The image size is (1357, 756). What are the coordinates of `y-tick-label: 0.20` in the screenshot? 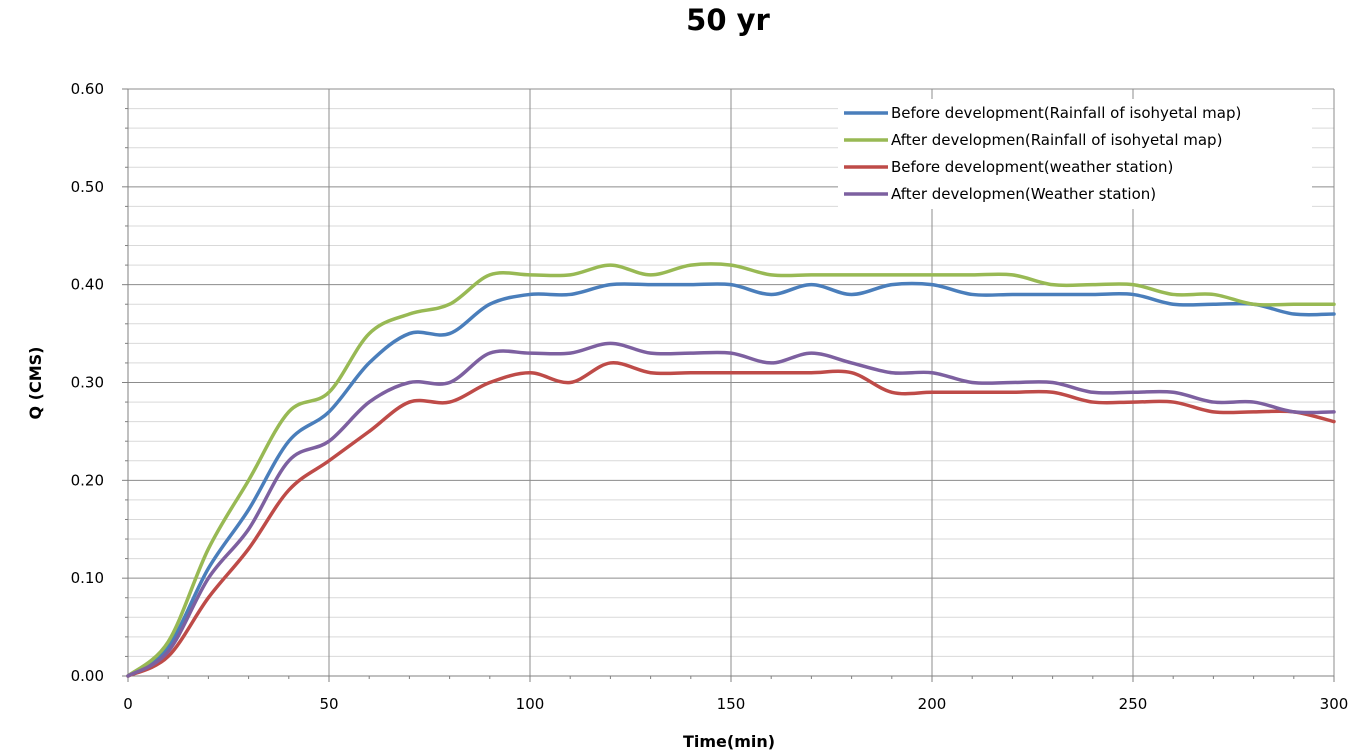 It's located at (87, 480).